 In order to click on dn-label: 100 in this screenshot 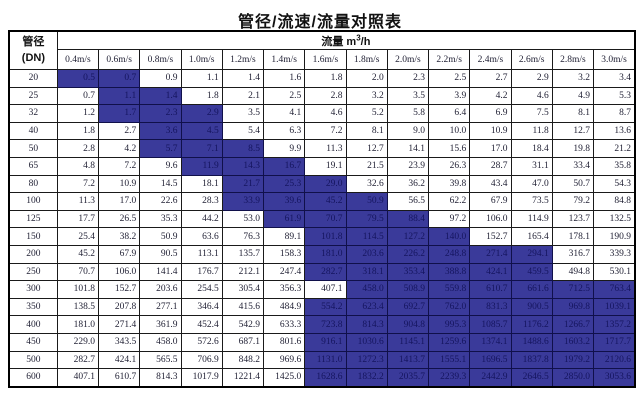, I will do `click(33, 201)`.